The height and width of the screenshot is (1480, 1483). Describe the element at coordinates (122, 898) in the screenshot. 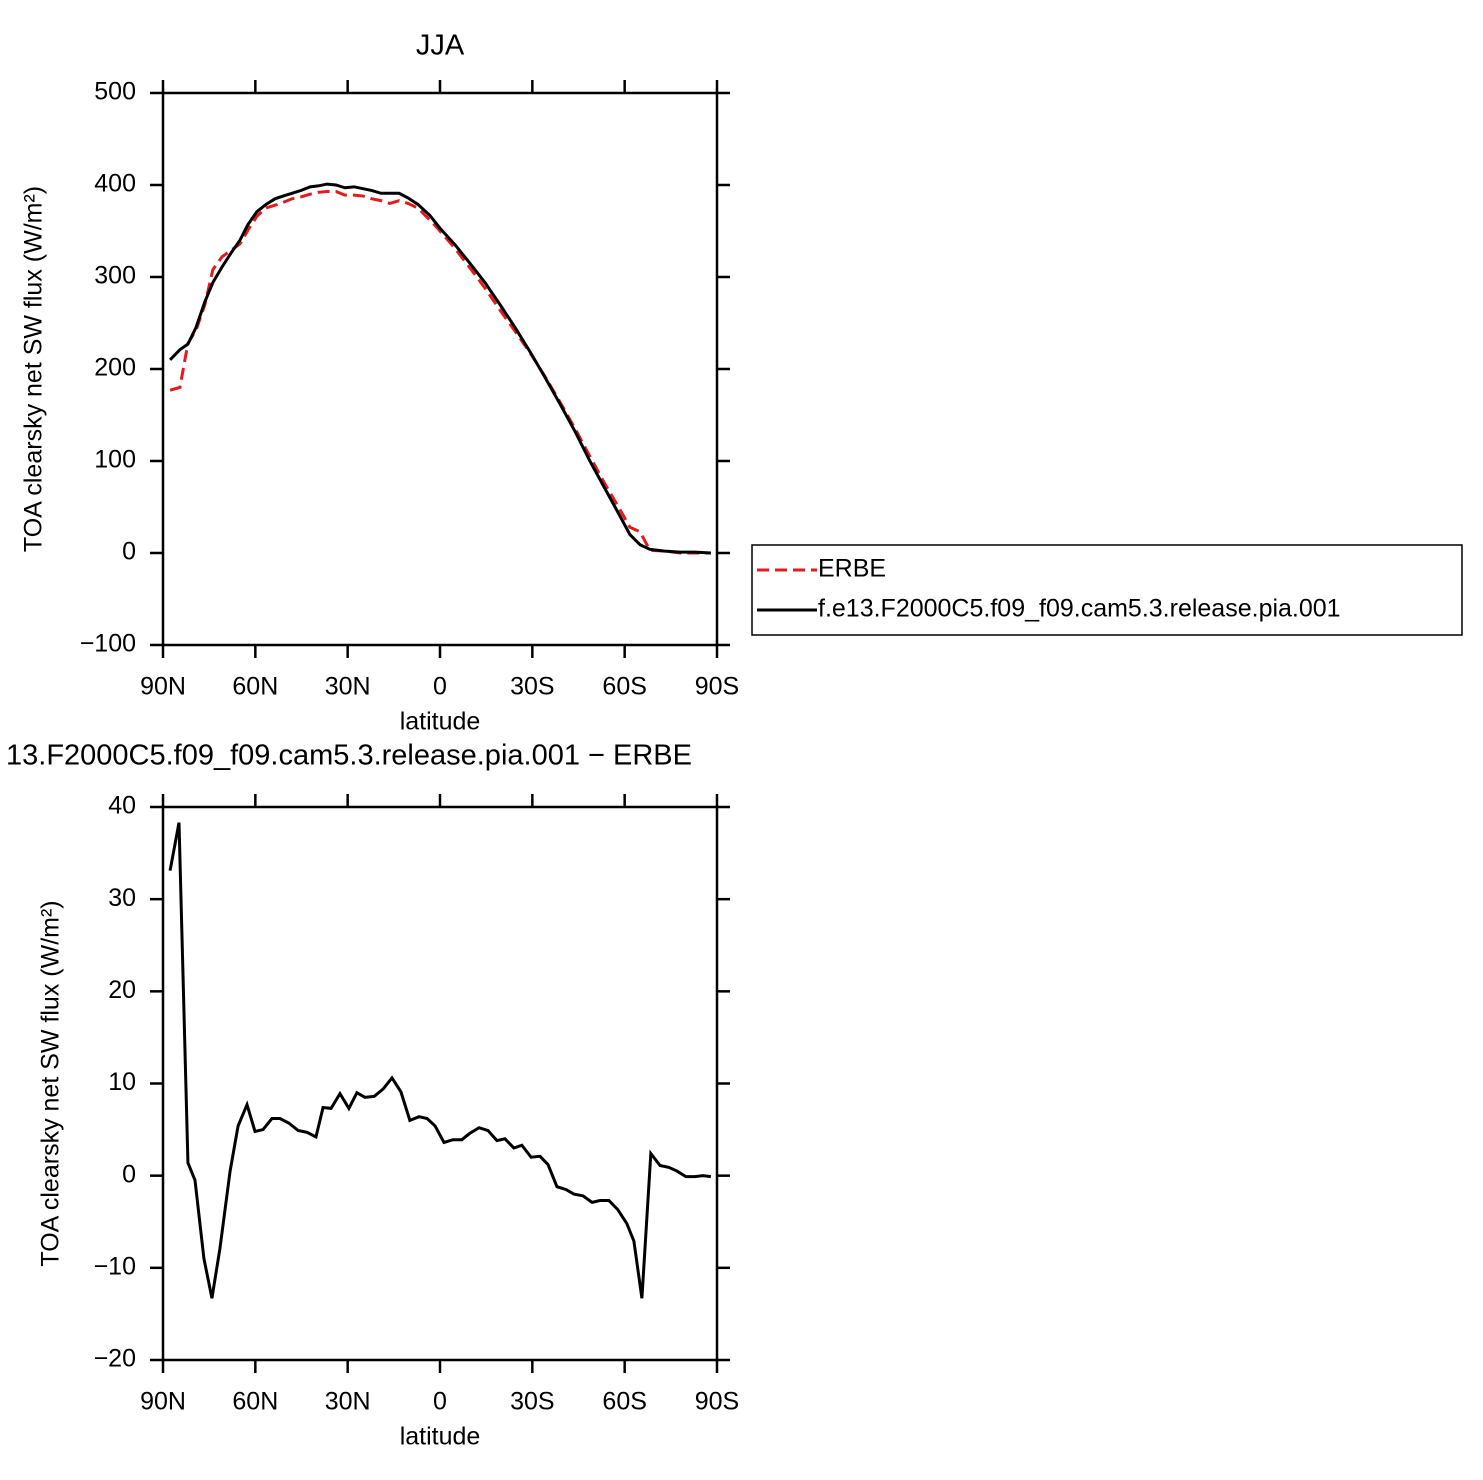

I see `y-tick-label: 30` at that location.